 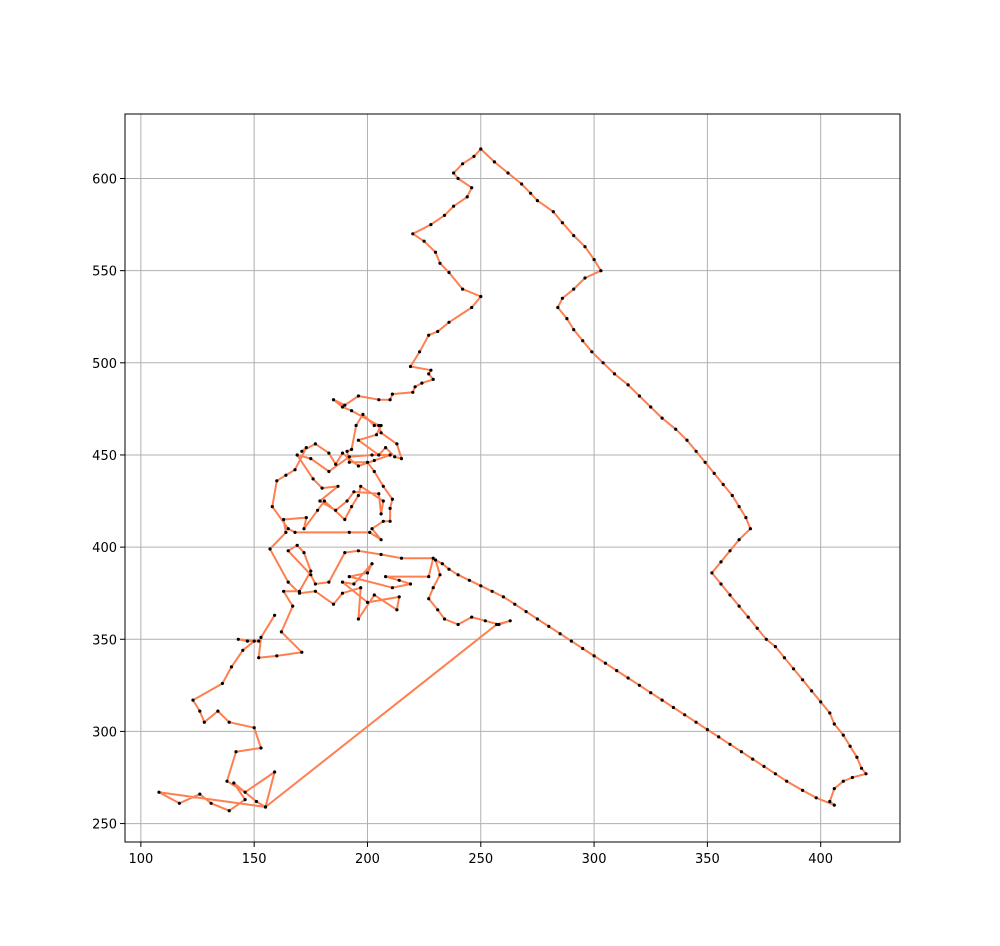 I want to click on x-tick-label: 150, so click(x=254, y=859).